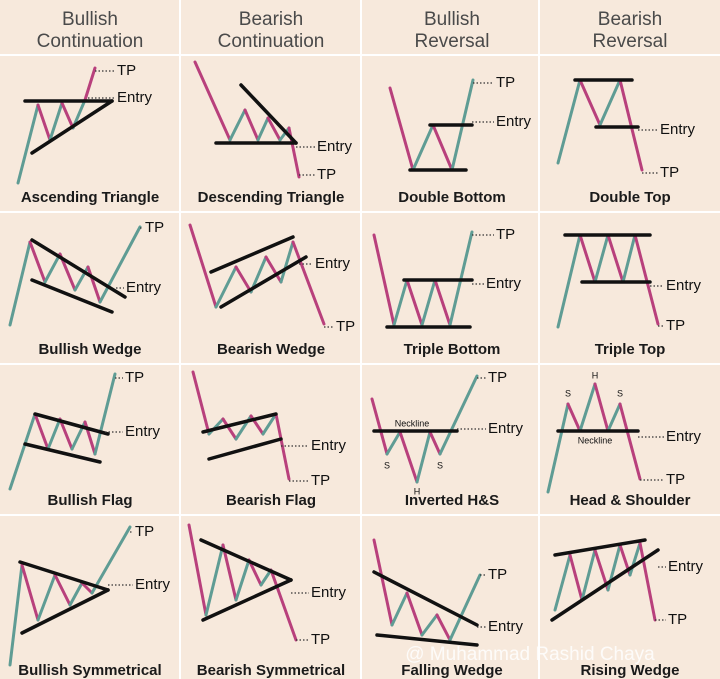 This screenshot has height=679, width=720. I want to click on column-header: Reversal, so click(452, 41).